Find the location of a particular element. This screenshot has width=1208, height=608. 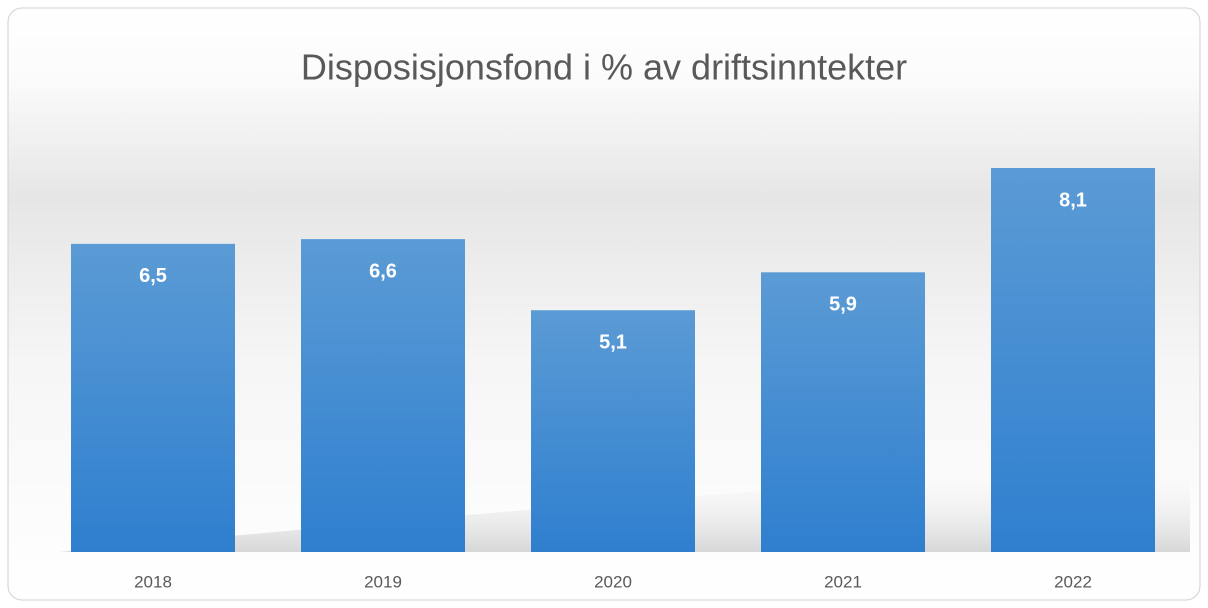

x-tick-label: 2022 is located at coordinates (1073, 581).